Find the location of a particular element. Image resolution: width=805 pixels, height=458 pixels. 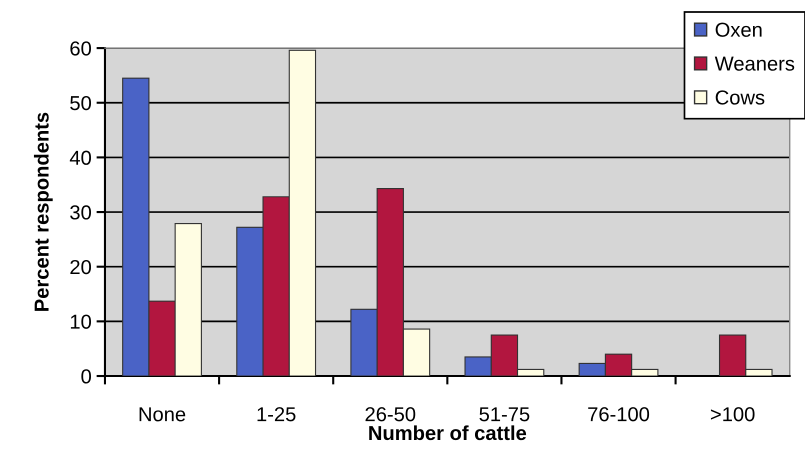

y-axis-title: Percent respondents is located at coordinates (43, 211).